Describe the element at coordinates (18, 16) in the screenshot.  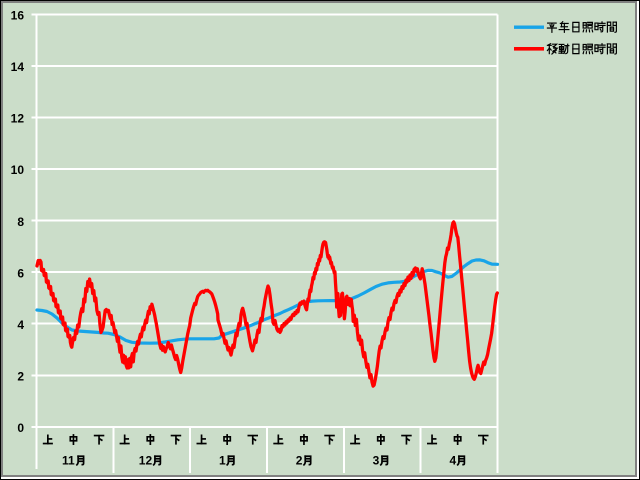
I see `svg-text: 16` at that location.